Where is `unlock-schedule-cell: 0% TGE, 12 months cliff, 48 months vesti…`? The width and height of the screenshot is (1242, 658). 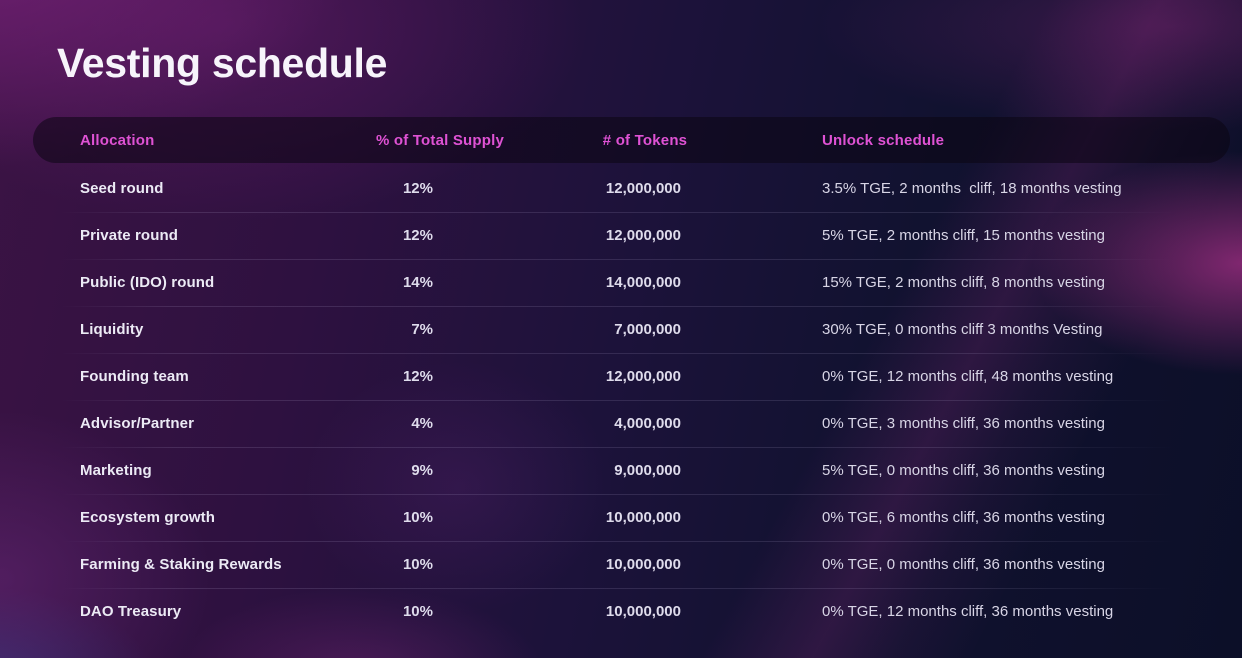 unlock-schedule-cell: 0% TGE, 12 months cliff, 48 months vesti… is located at coordinates (968, 376).